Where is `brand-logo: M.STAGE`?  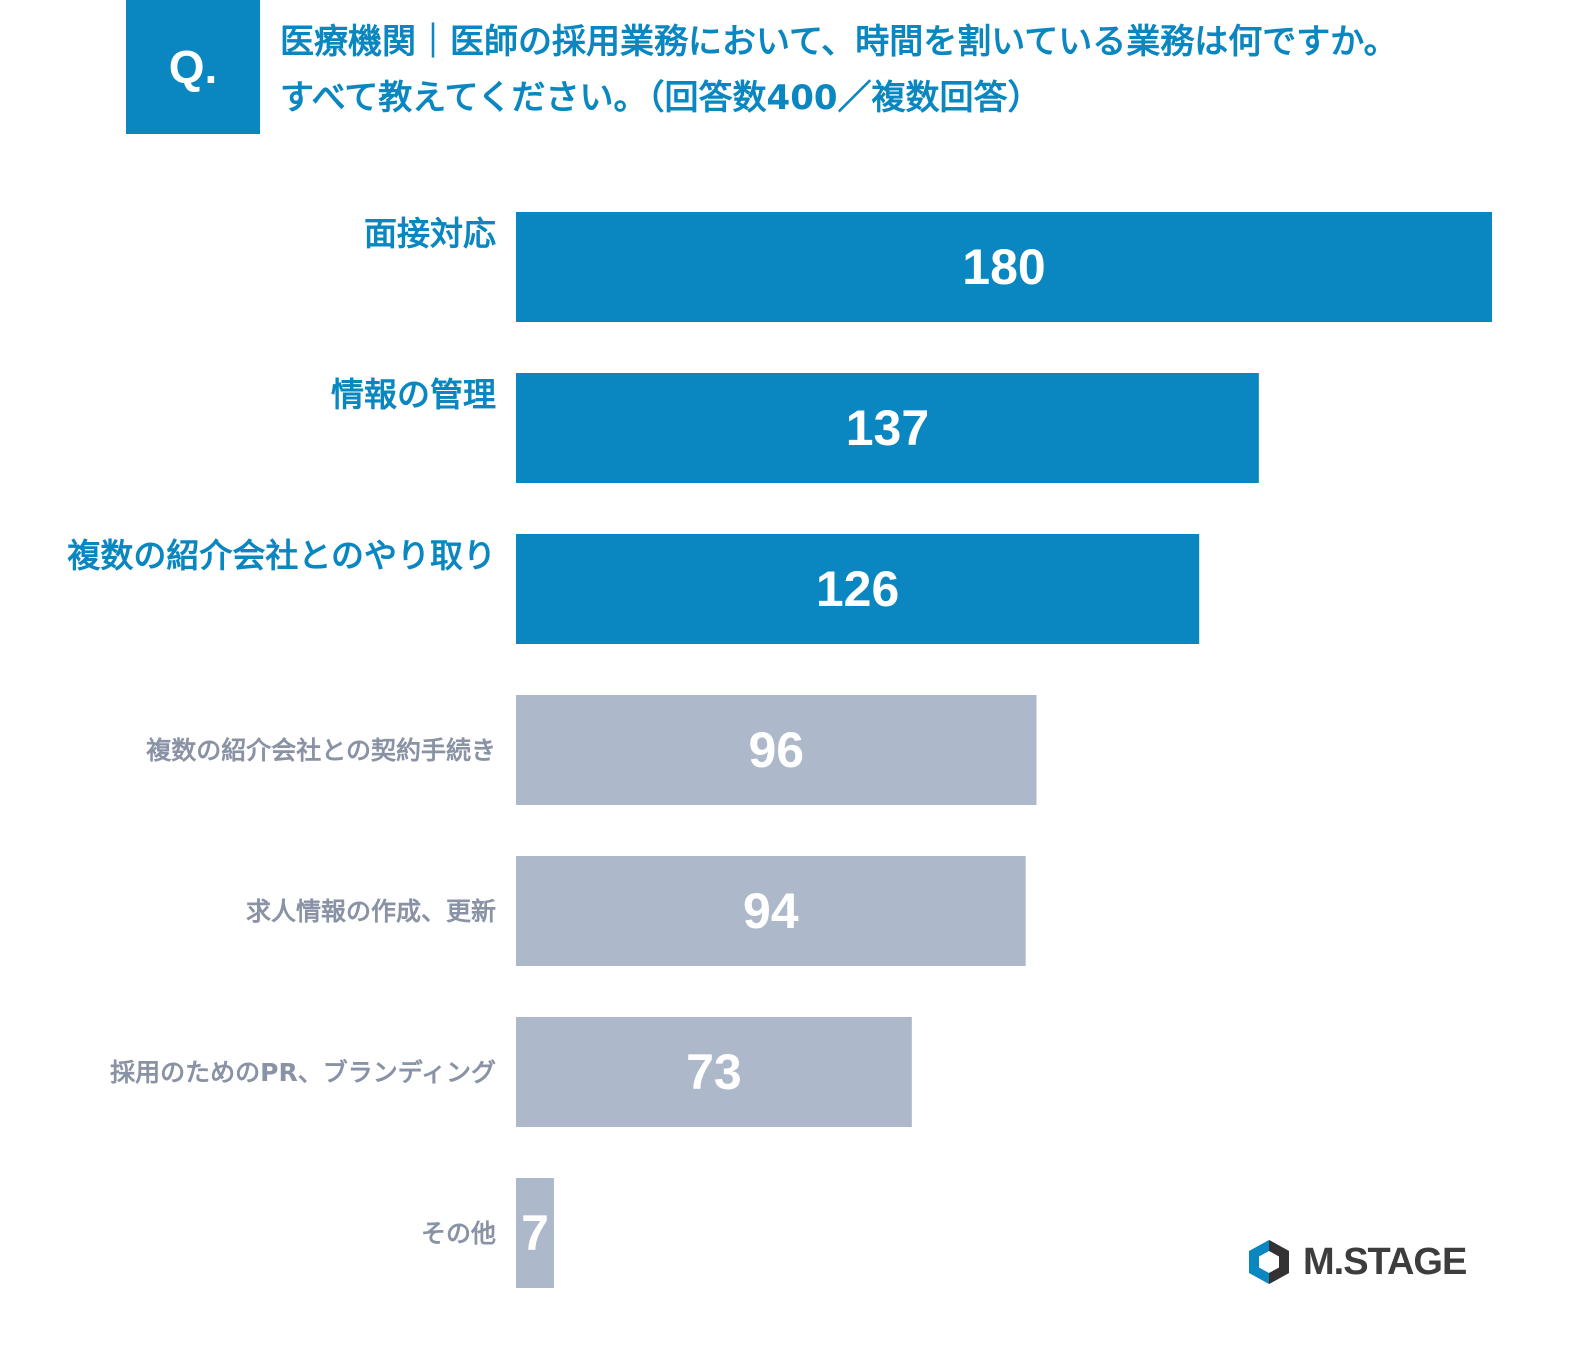 brand-logo: M.STAGE is located at coordinates (1356, 1262).